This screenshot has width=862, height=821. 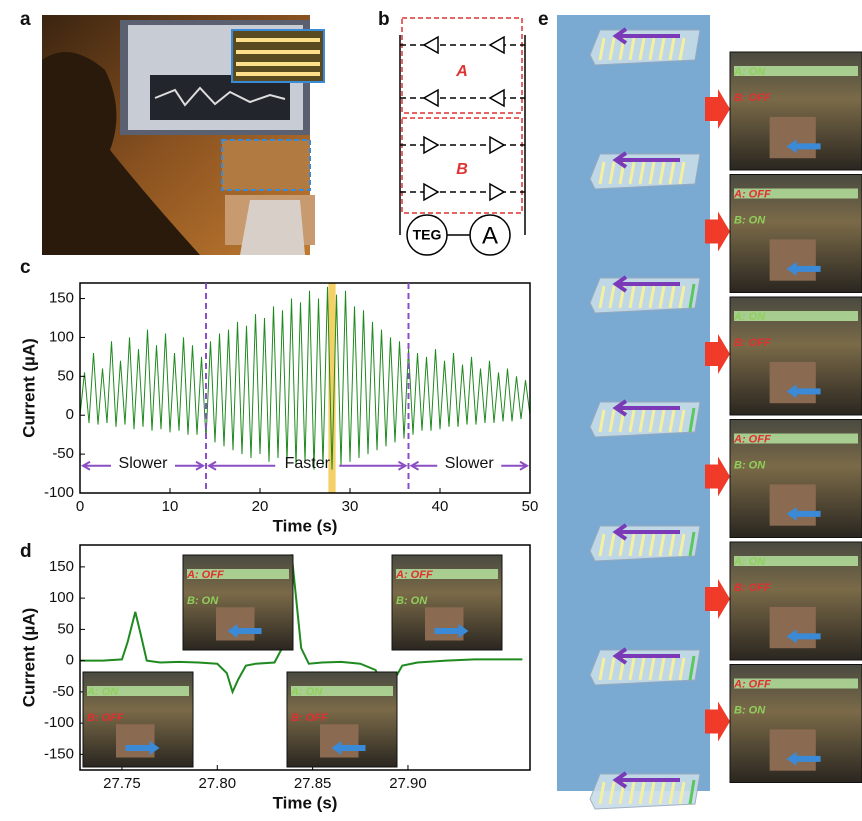 What do you see at coordinates (313, 783) in the screenshot?
I see `x-tick-label: 27.85` at bounding box center [313, 783].